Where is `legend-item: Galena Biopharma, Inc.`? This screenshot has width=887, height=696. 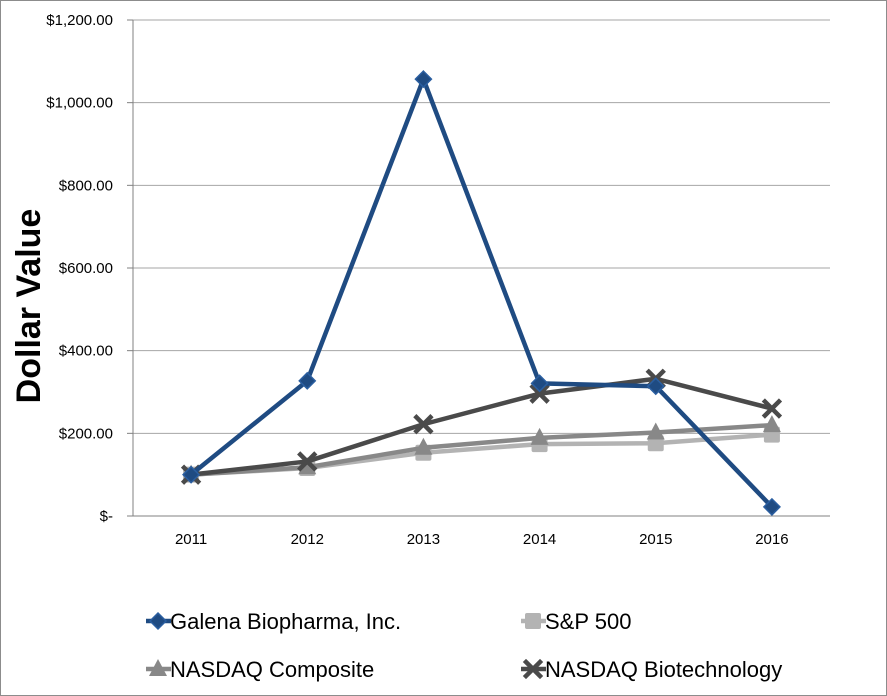
legend-item: Galena Biopharma, Inc. is located at coordinates (273, 621).